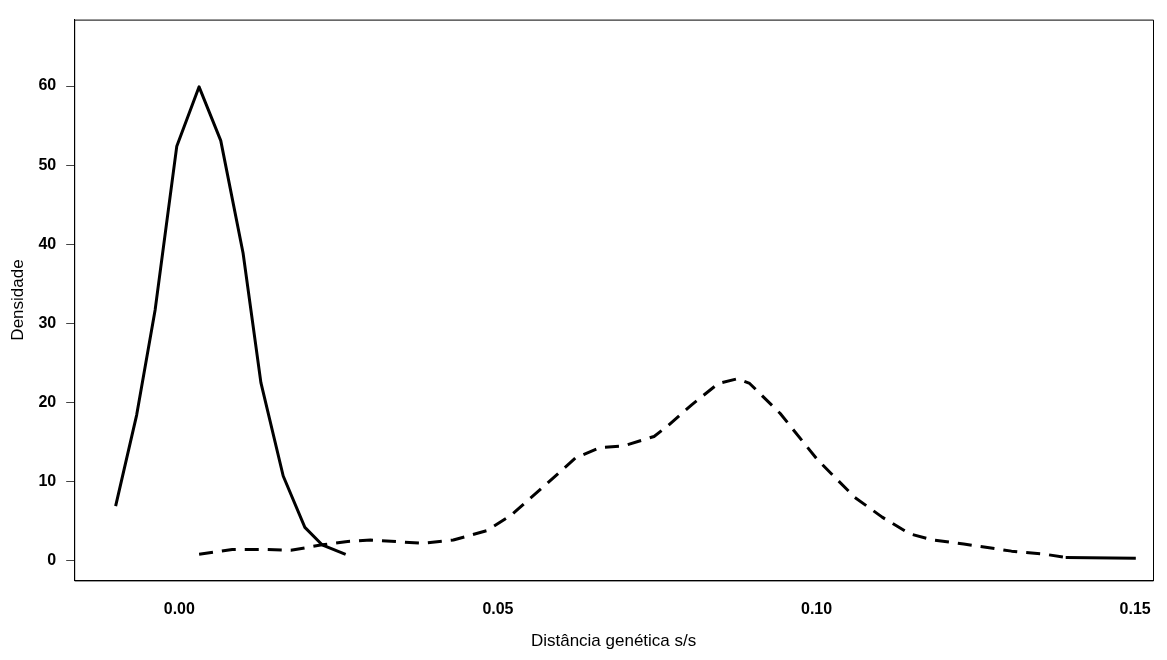 The image size is (1167, 660). I want to click on x-tick-label: 0.05, so click(498, 609).